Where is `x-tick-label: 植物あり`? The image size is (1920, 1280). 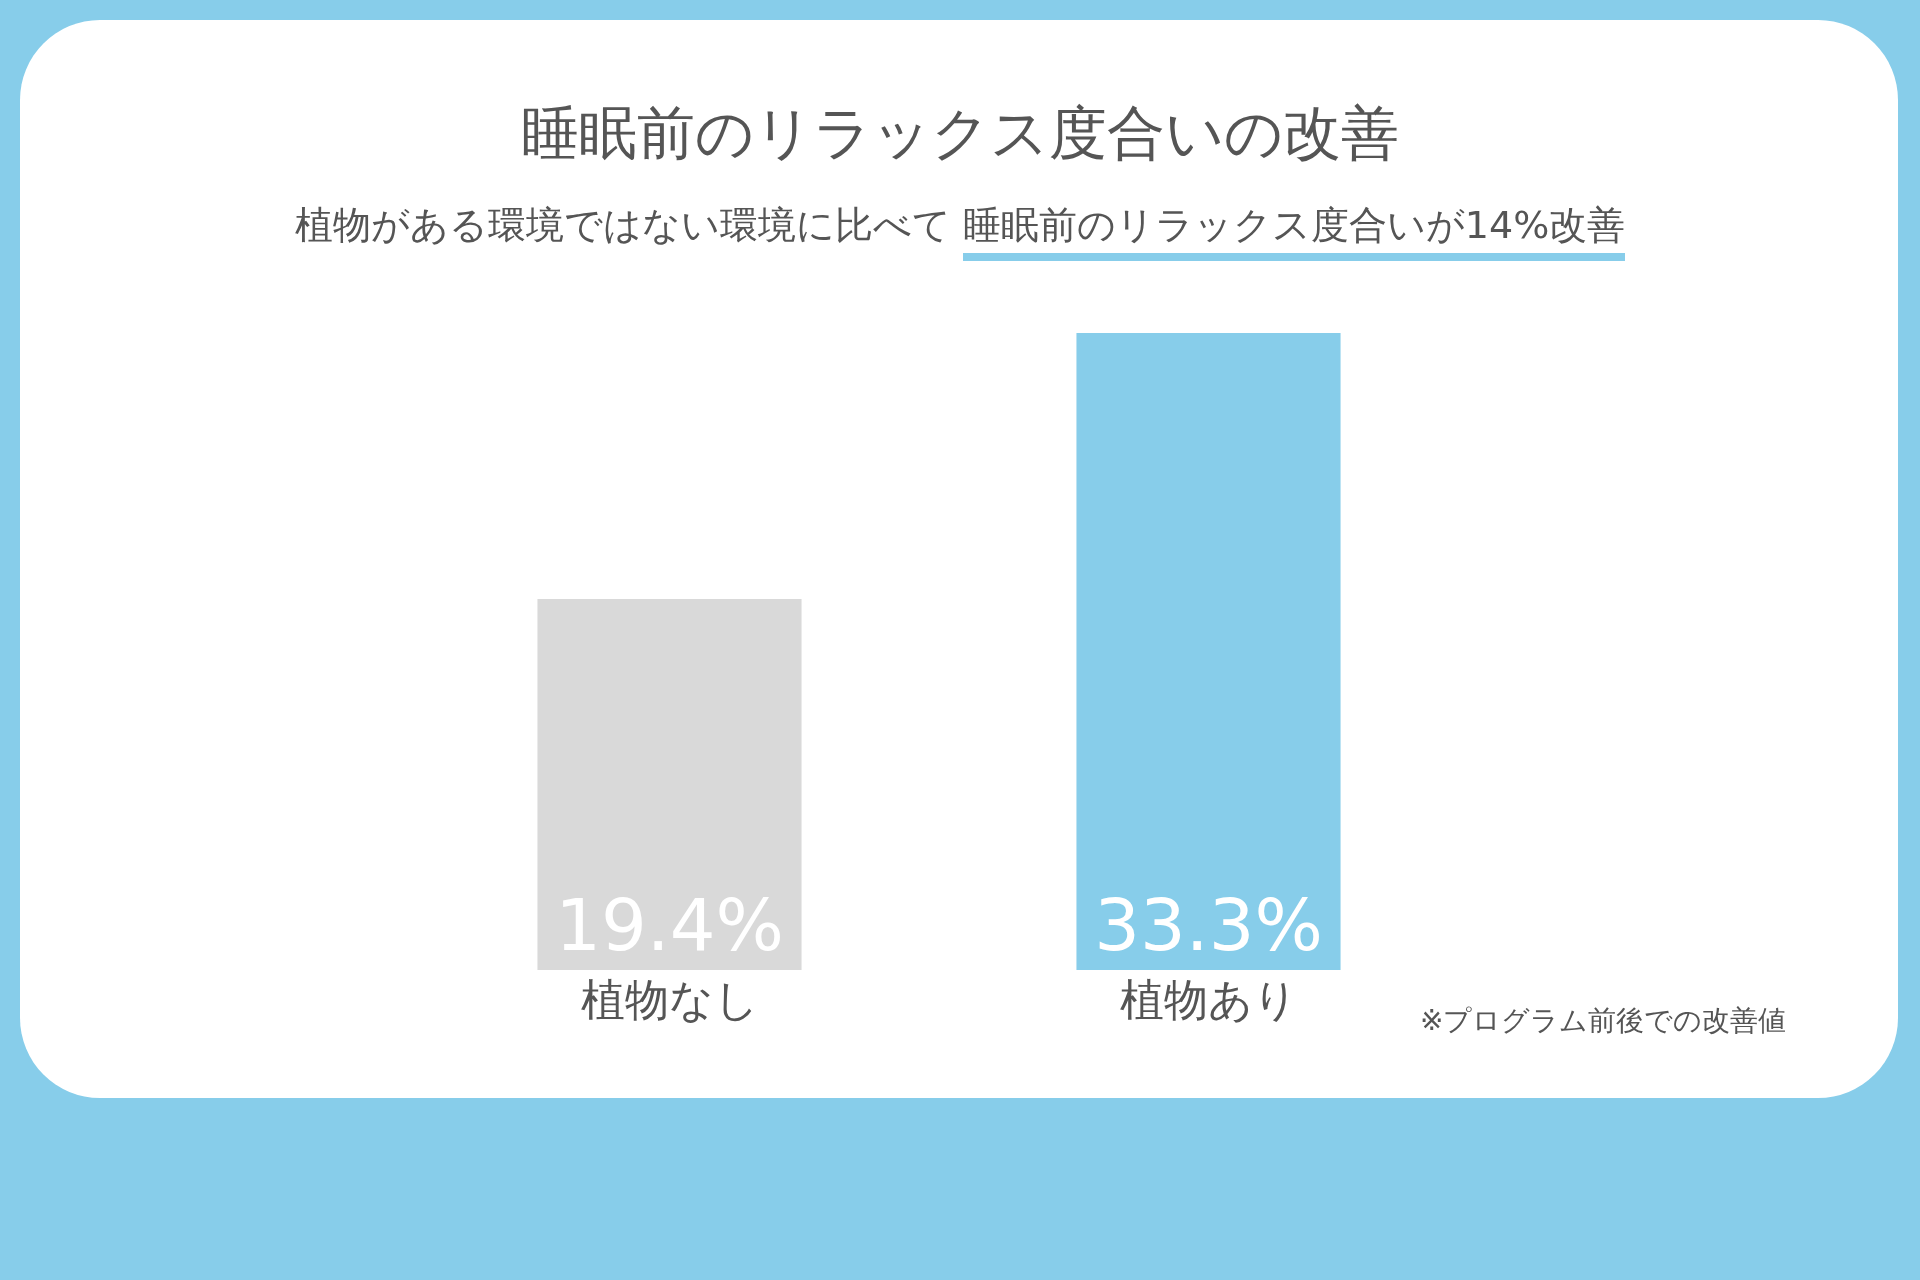
x-tick-label: 植物あり is located at coordinates (1208, 999).